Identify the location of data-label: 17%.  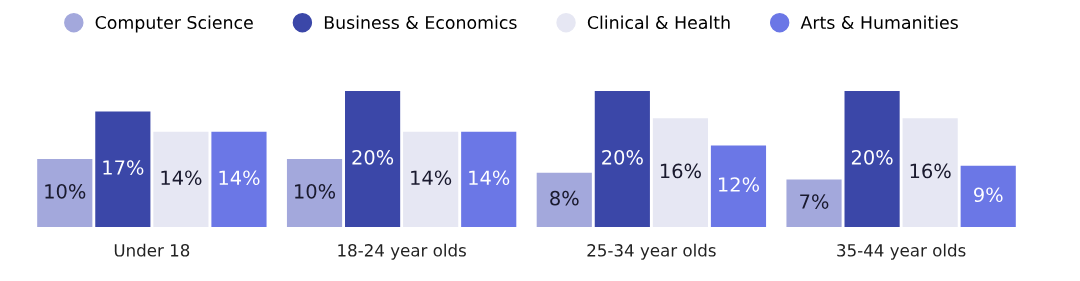
(123, 167).